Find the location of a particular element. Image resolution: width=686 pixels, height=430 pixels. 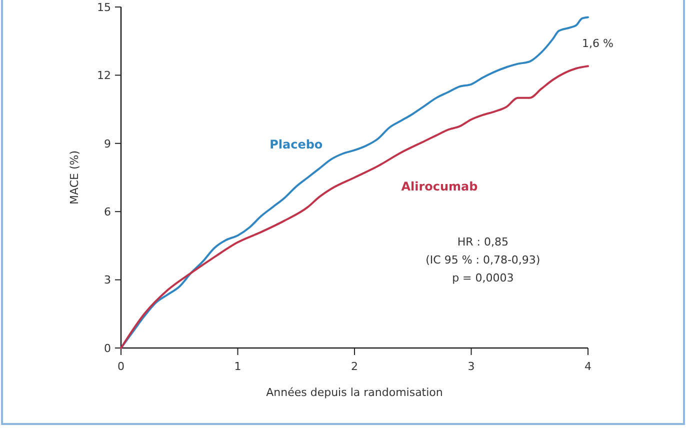

y-tick-label: 3 is located at coordinates (107, 280).